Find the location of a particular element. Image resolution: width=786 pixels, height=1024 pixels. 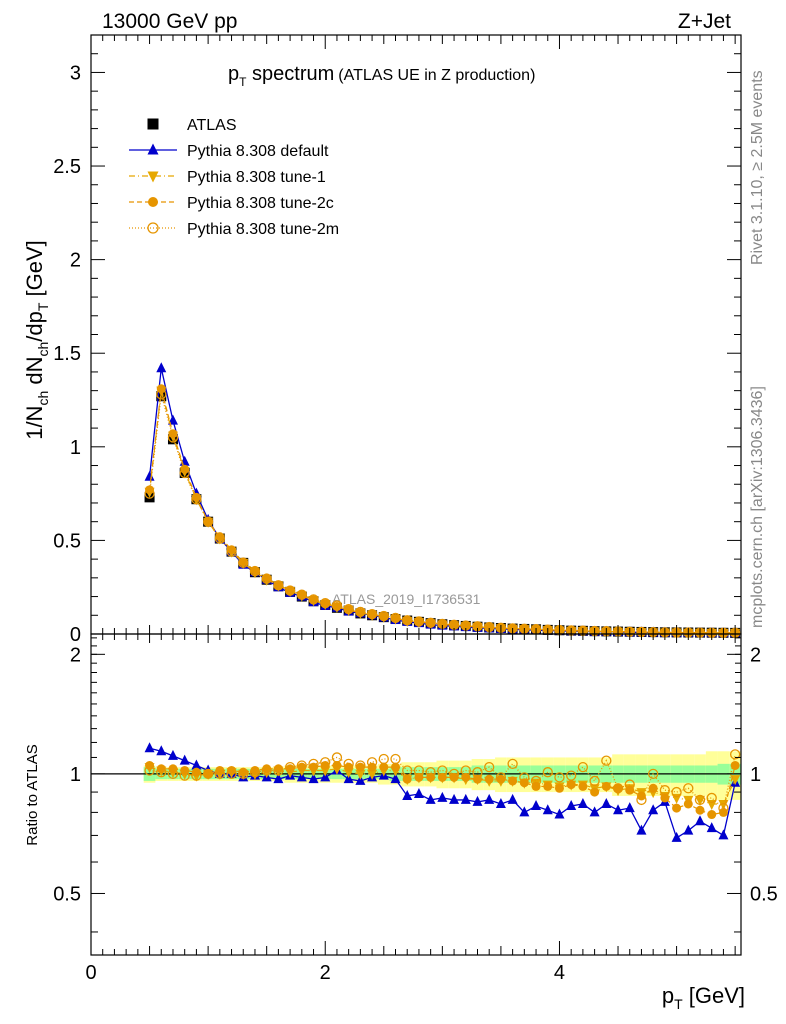

legend-label-pythia-8-308-tune-2m: Pythia 8.308 tune-2m is located at coordinates (263, 229).